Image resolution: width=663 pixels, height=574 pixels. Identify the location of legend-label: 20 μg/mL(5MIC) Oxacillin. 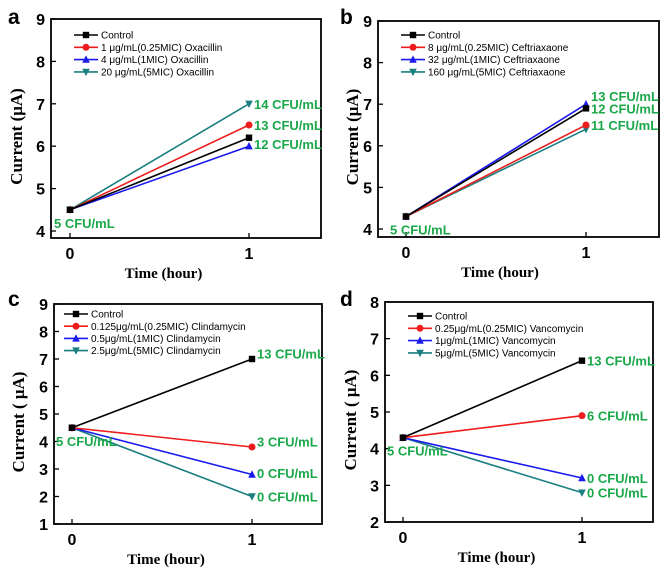
(157, 73).